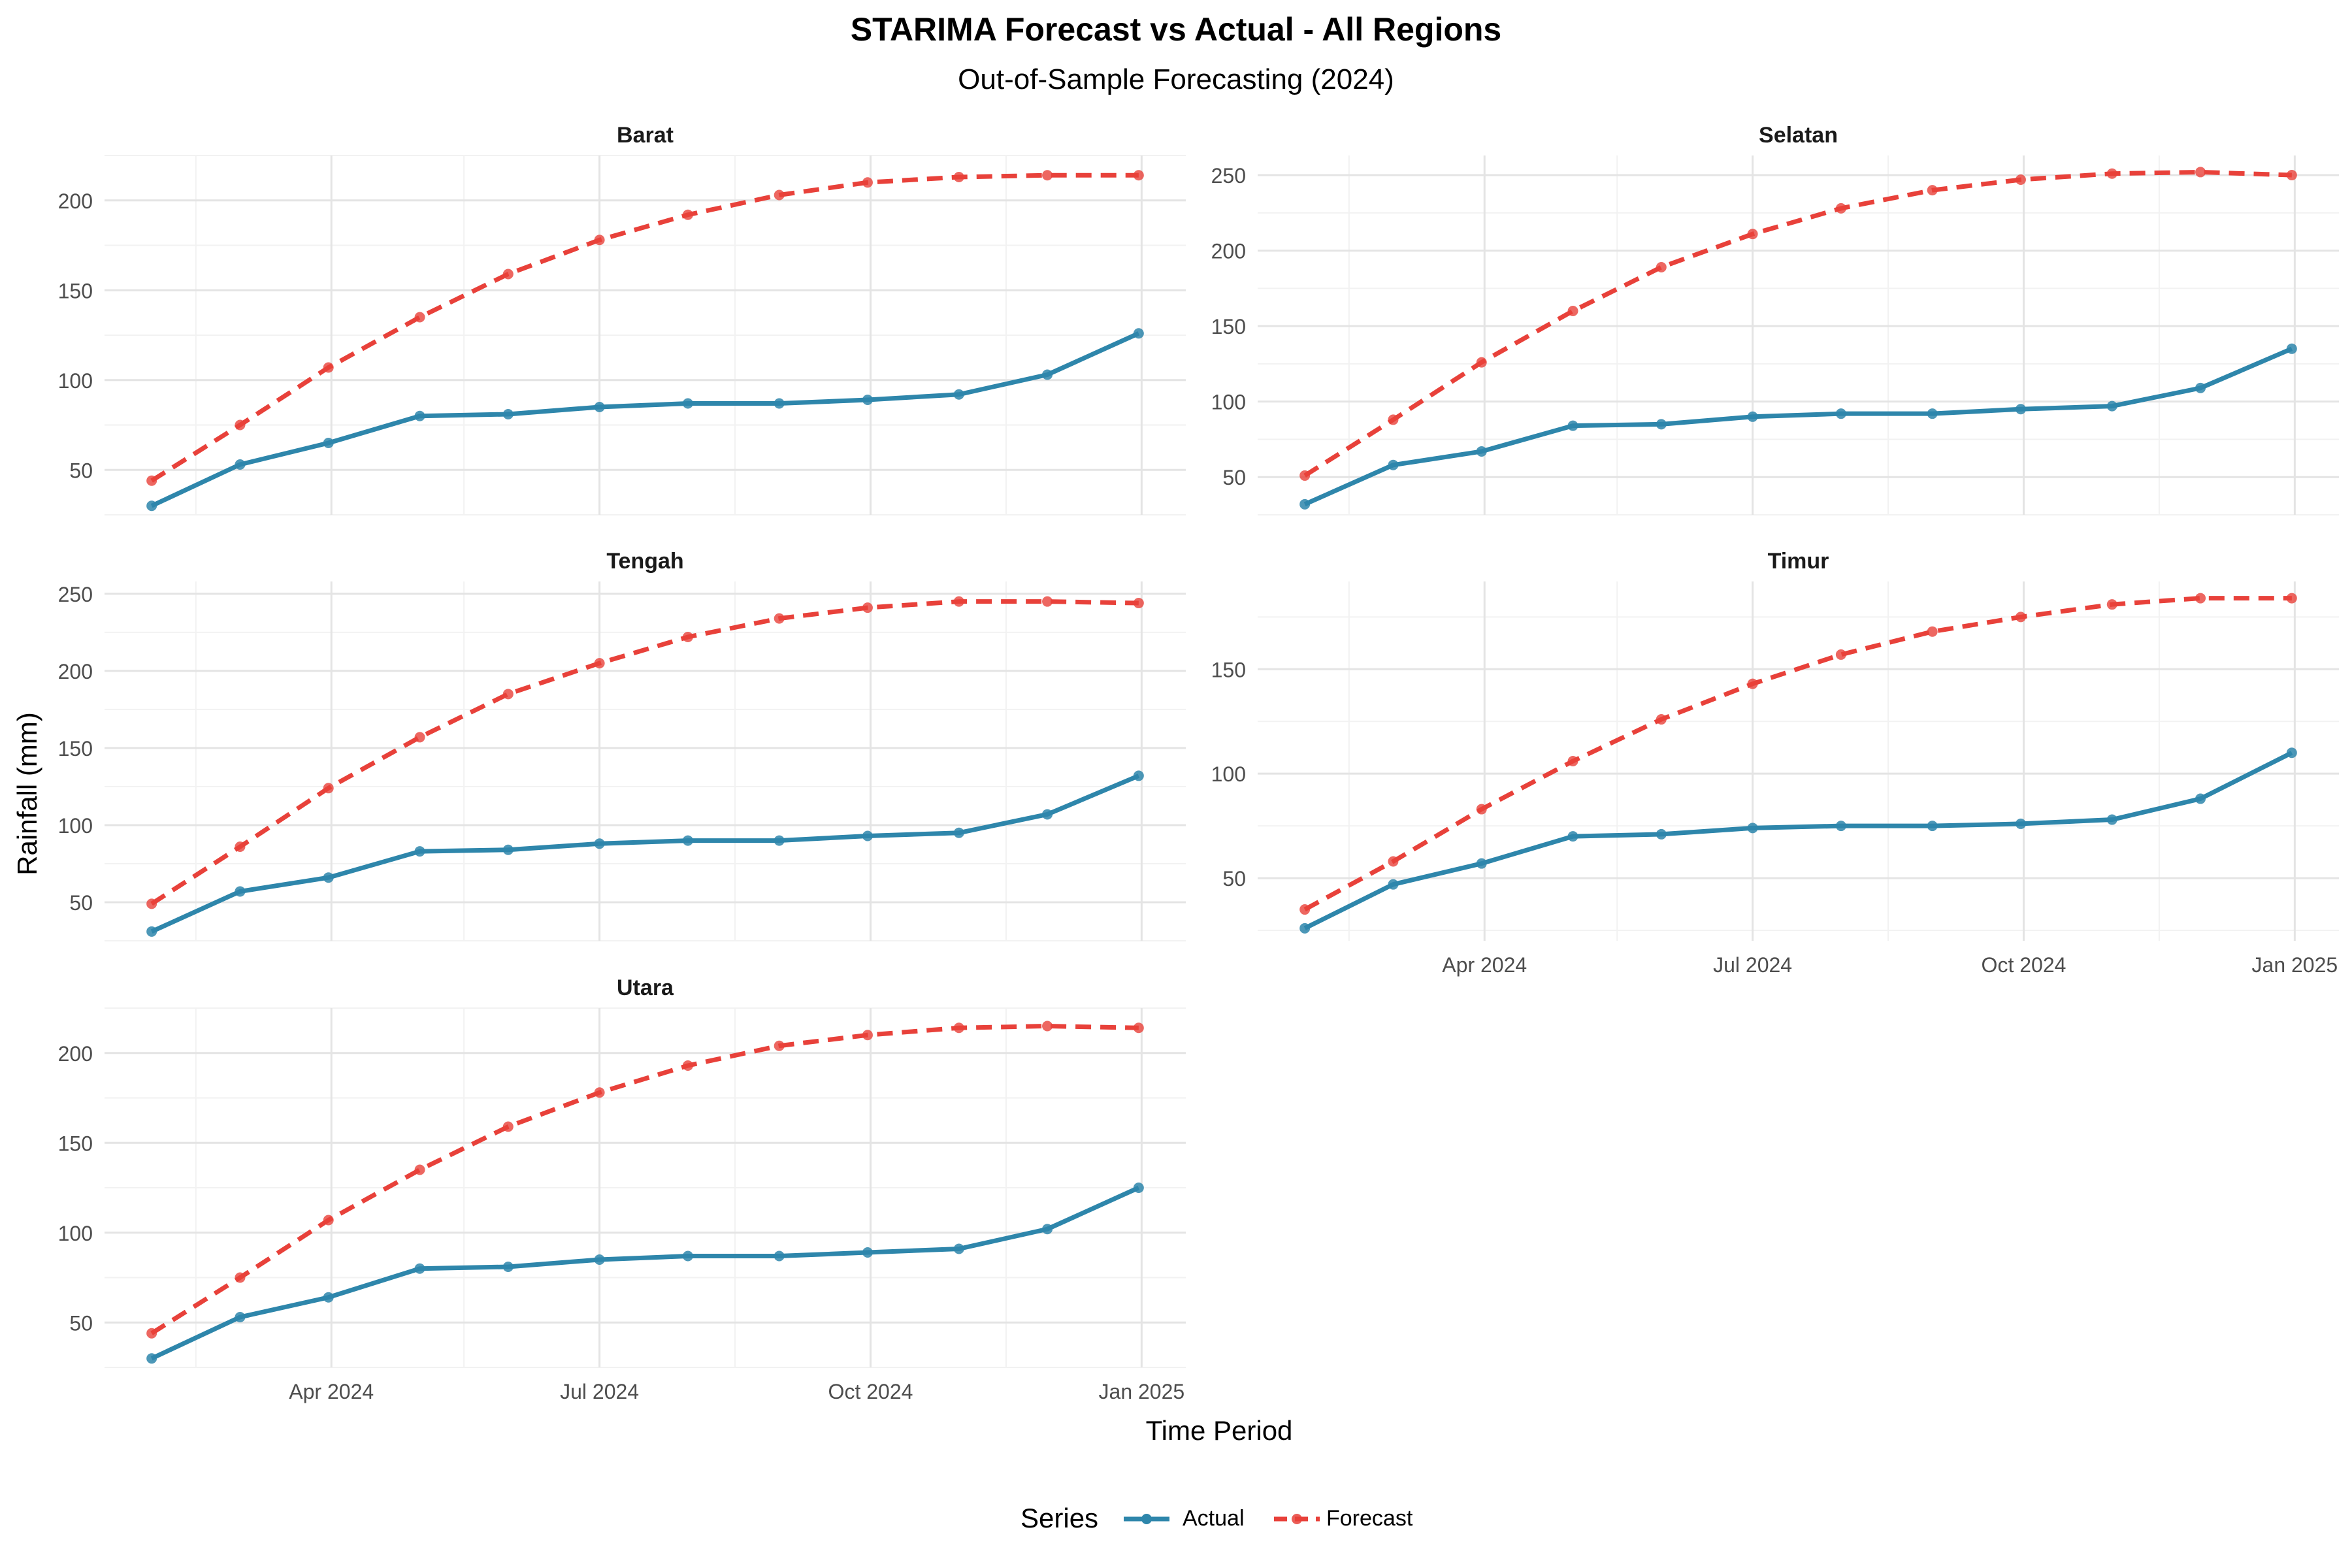 The width and height of the screenshot is (2352, 1568). What do you see at coordinates (1146, 1519) in the screenshot?
I see `legend-actual-marker` at bounding box center [1146, 1519].